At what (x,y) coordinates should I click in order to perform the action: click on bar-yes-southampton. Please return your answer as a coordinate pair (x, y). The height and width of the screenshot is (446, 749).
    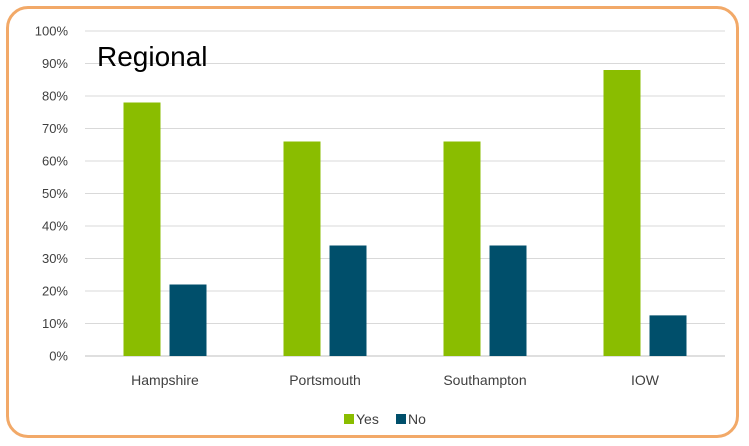
    Looking at the image, I should click on (462, 248).